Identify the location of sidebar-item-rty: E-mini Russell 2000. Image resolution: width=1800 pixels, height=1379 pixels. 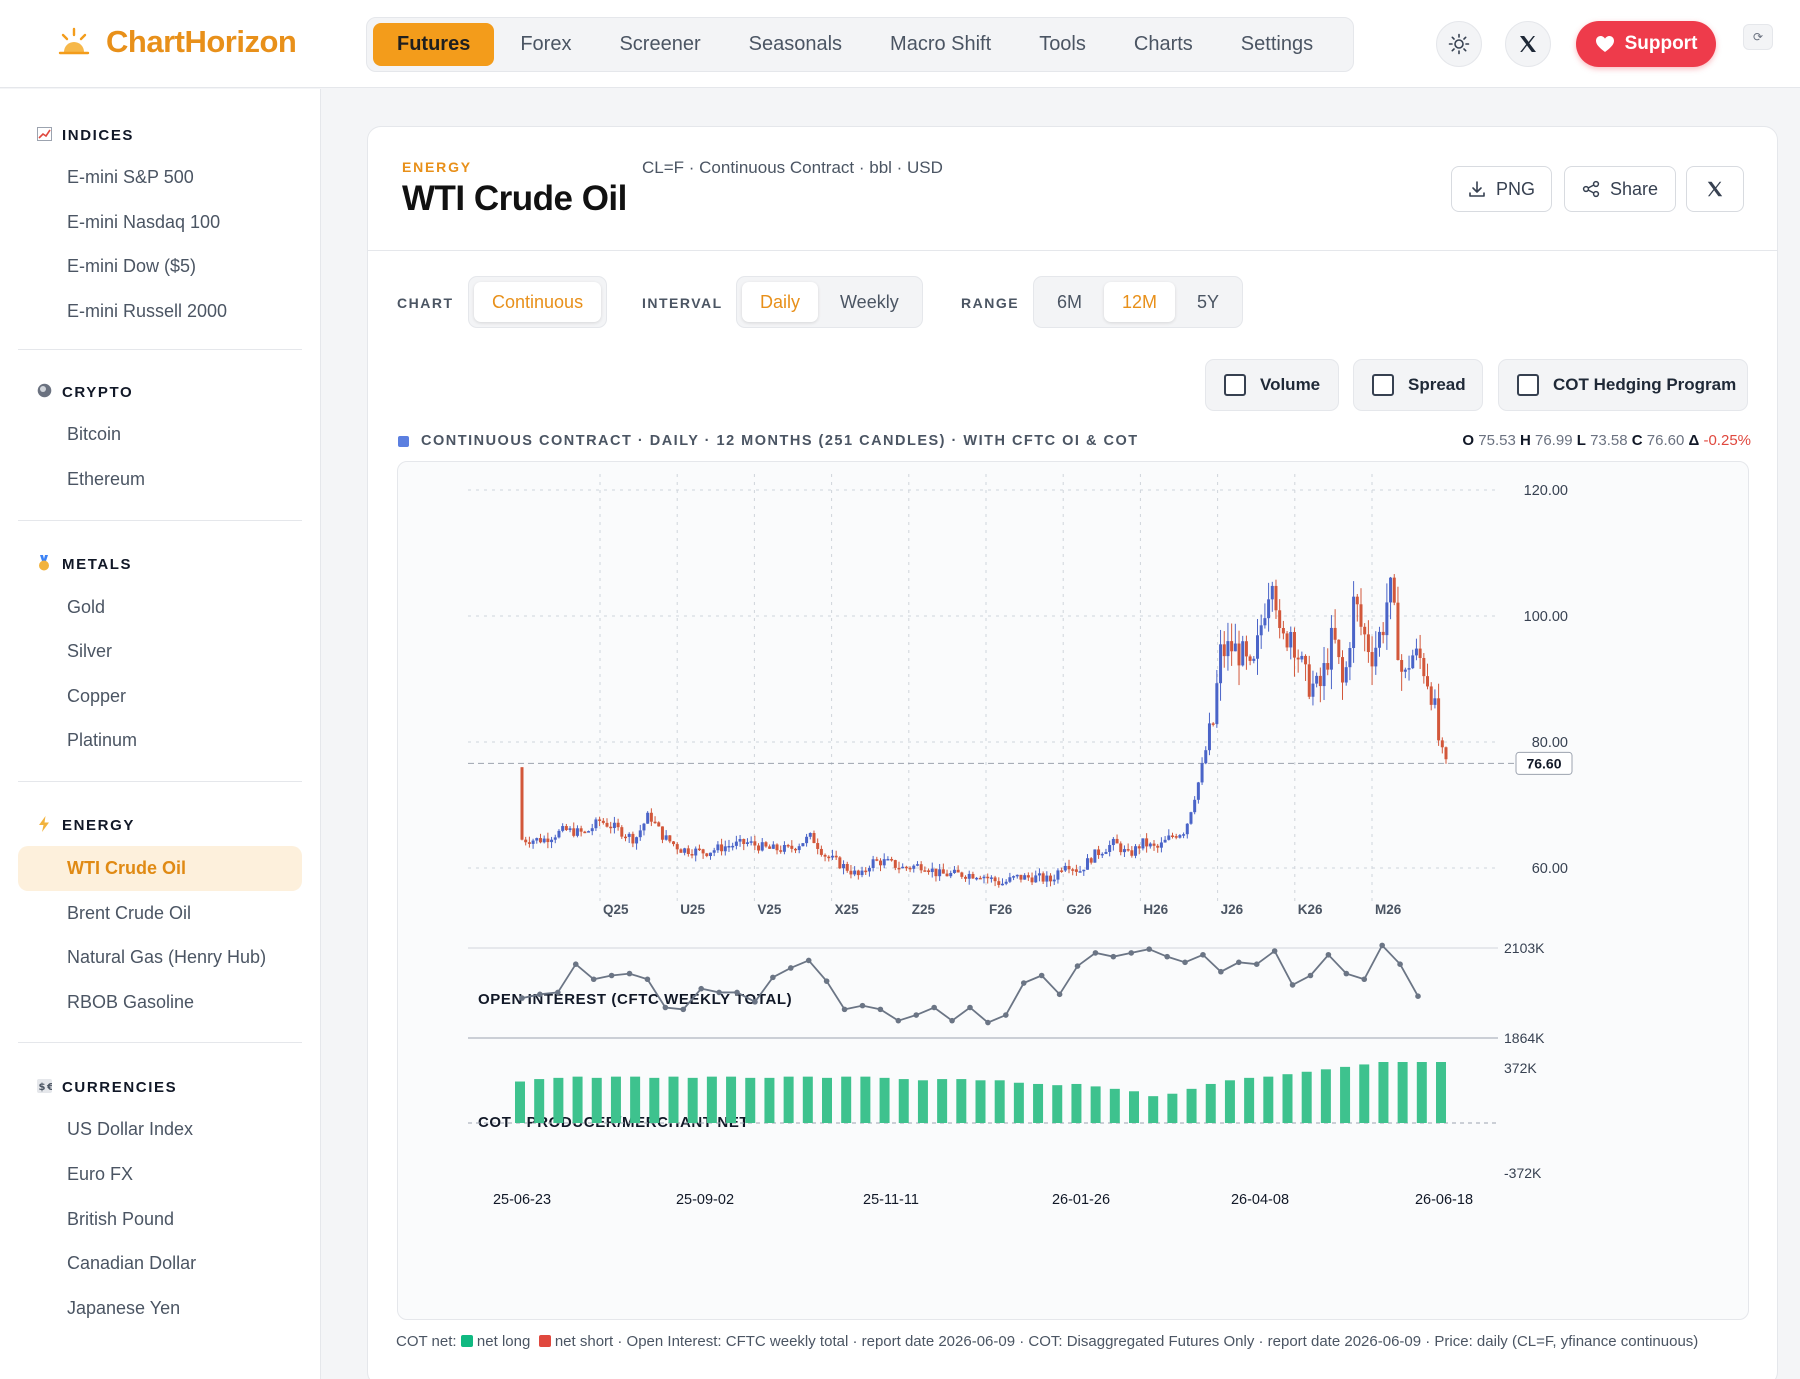
(147, 310).